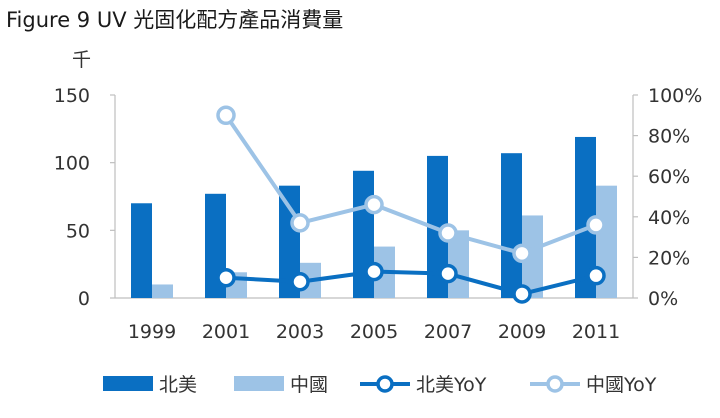 The image size is (720, 418). Describe the element at coordinates (669, 218) in the screenshot. I see `y-tick-label-right: 40%` at that location.